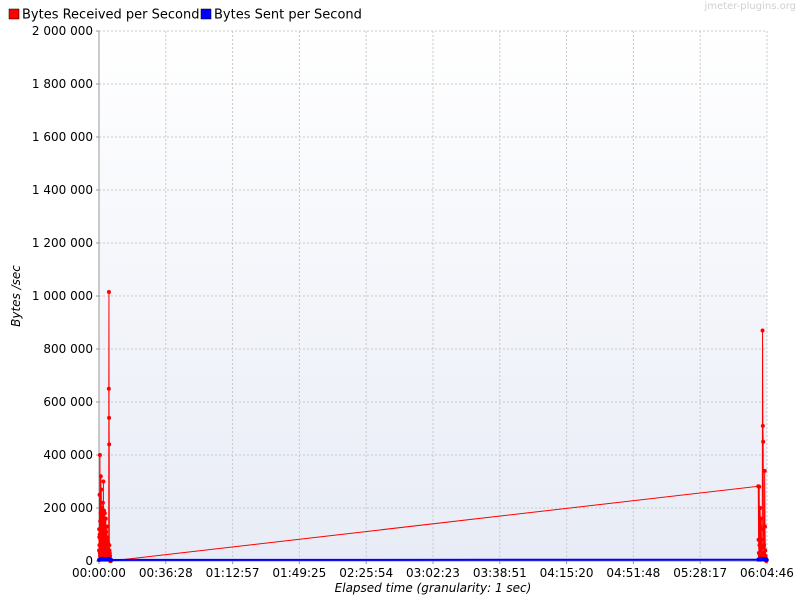 This screenshot has height=600, width=800. I want to click on y-tick-label: 2 000 000, so click(62, 31).